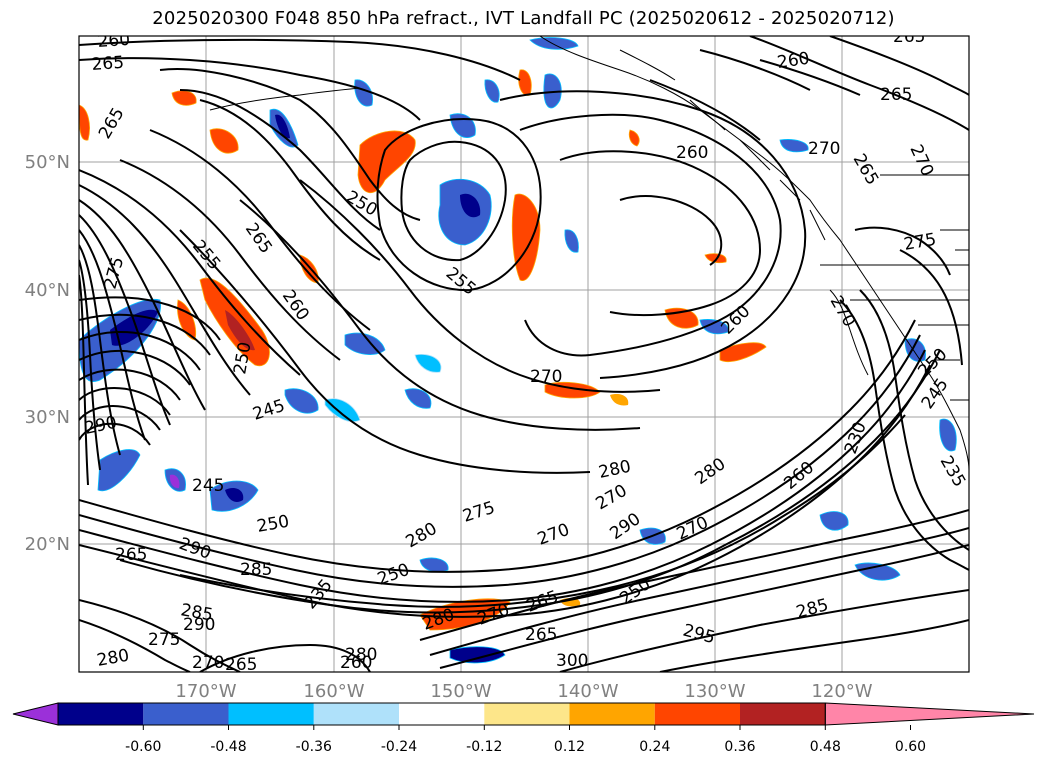 Image resolution: width=1047 pixels, height=765 pixels. What do you see at coordinates (841, 691) in the screenshot?
I see `lon-label-120w: 120°W` at bounding box center [841, 691].